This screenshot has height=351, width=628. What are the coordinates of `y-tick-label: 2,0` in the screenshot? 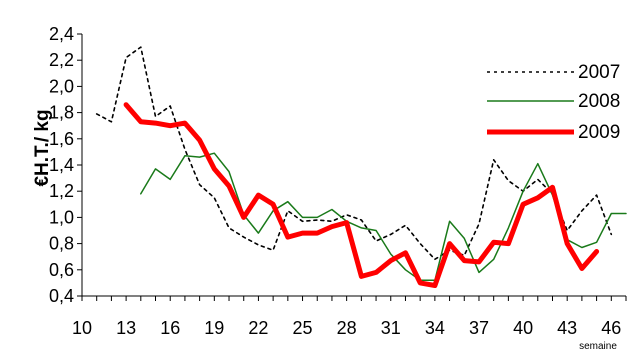 It's located at (61, 86).